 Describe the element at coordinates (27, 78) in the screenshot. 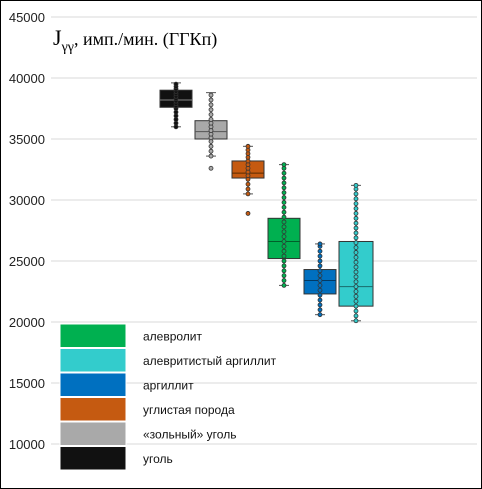

I see `y-tick-label: 40000` at that location.